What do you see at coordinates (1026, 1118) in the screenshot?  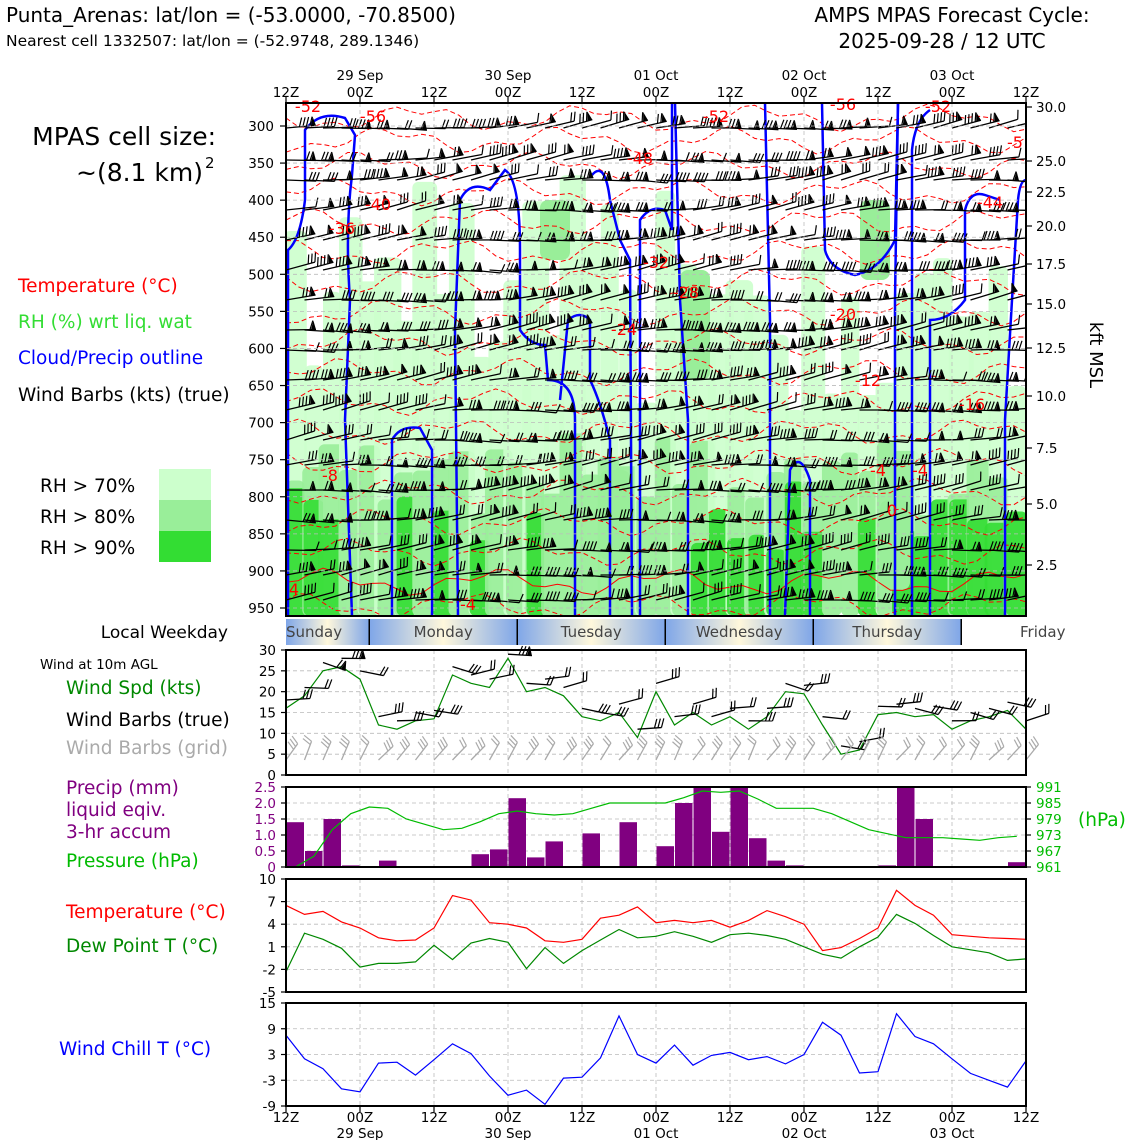 I see `time-tick-label: 12Z` at bounding box center [1026, 1118].